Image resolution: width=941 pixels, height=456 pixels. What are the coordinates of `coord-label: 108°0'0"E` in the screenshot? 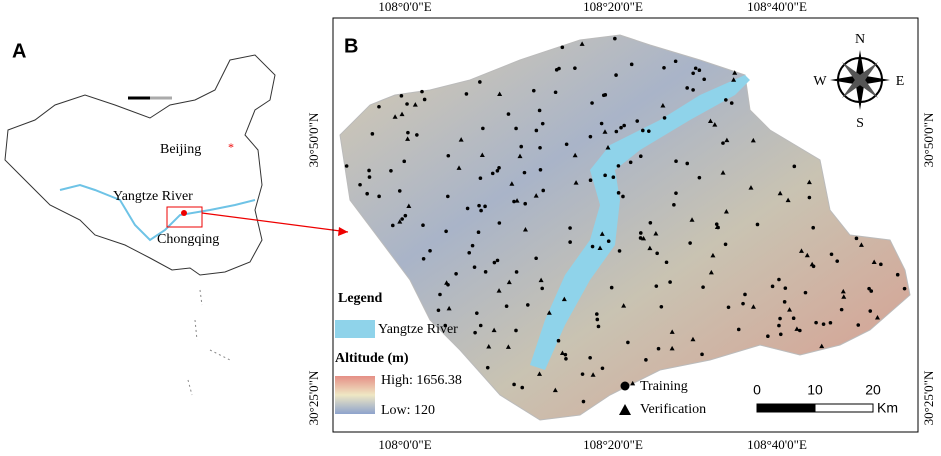 It's located at (404, 444).